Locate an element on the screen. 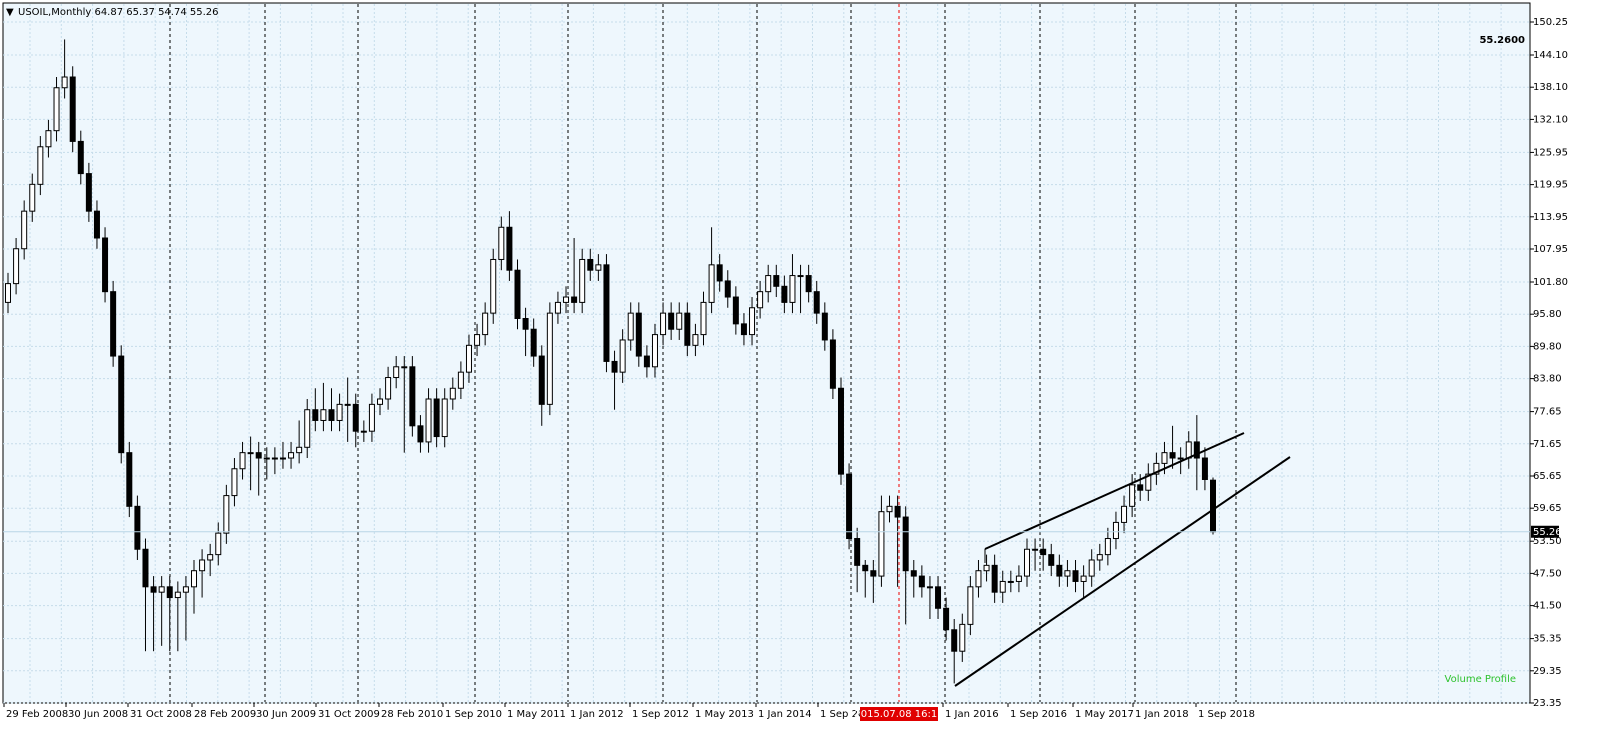 Image resolution: width=1600 pixels, height=742 pixels. y-tick-label: 83.80 is located at coordinates (1547, 379).